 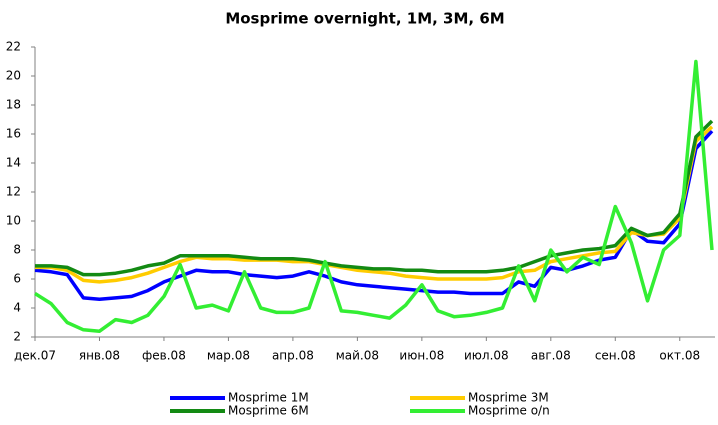 I want to click on y-tick-label: 16, so click(x=13, y=134).